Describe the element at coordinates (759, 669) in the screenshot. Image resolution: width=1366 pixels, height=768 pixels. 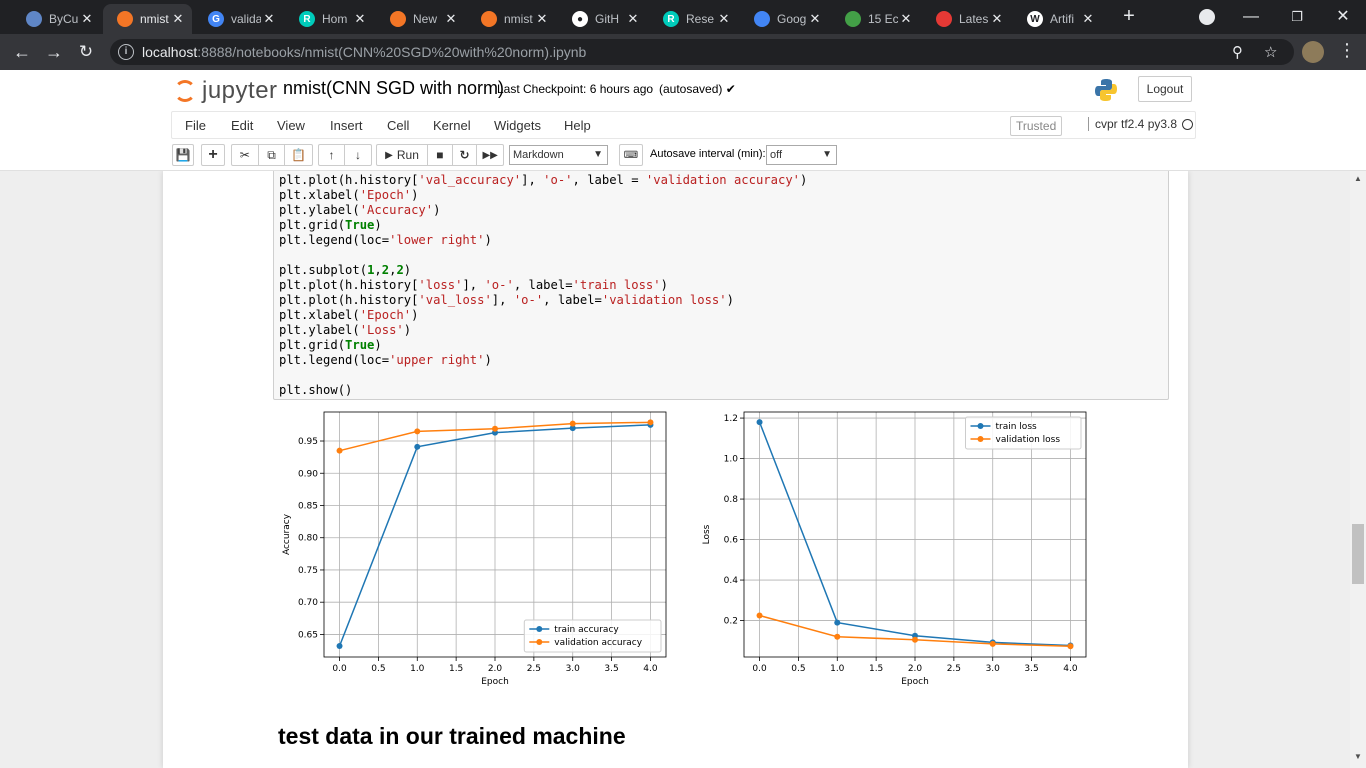
I see `x-tick-label: 0.0` at that location.